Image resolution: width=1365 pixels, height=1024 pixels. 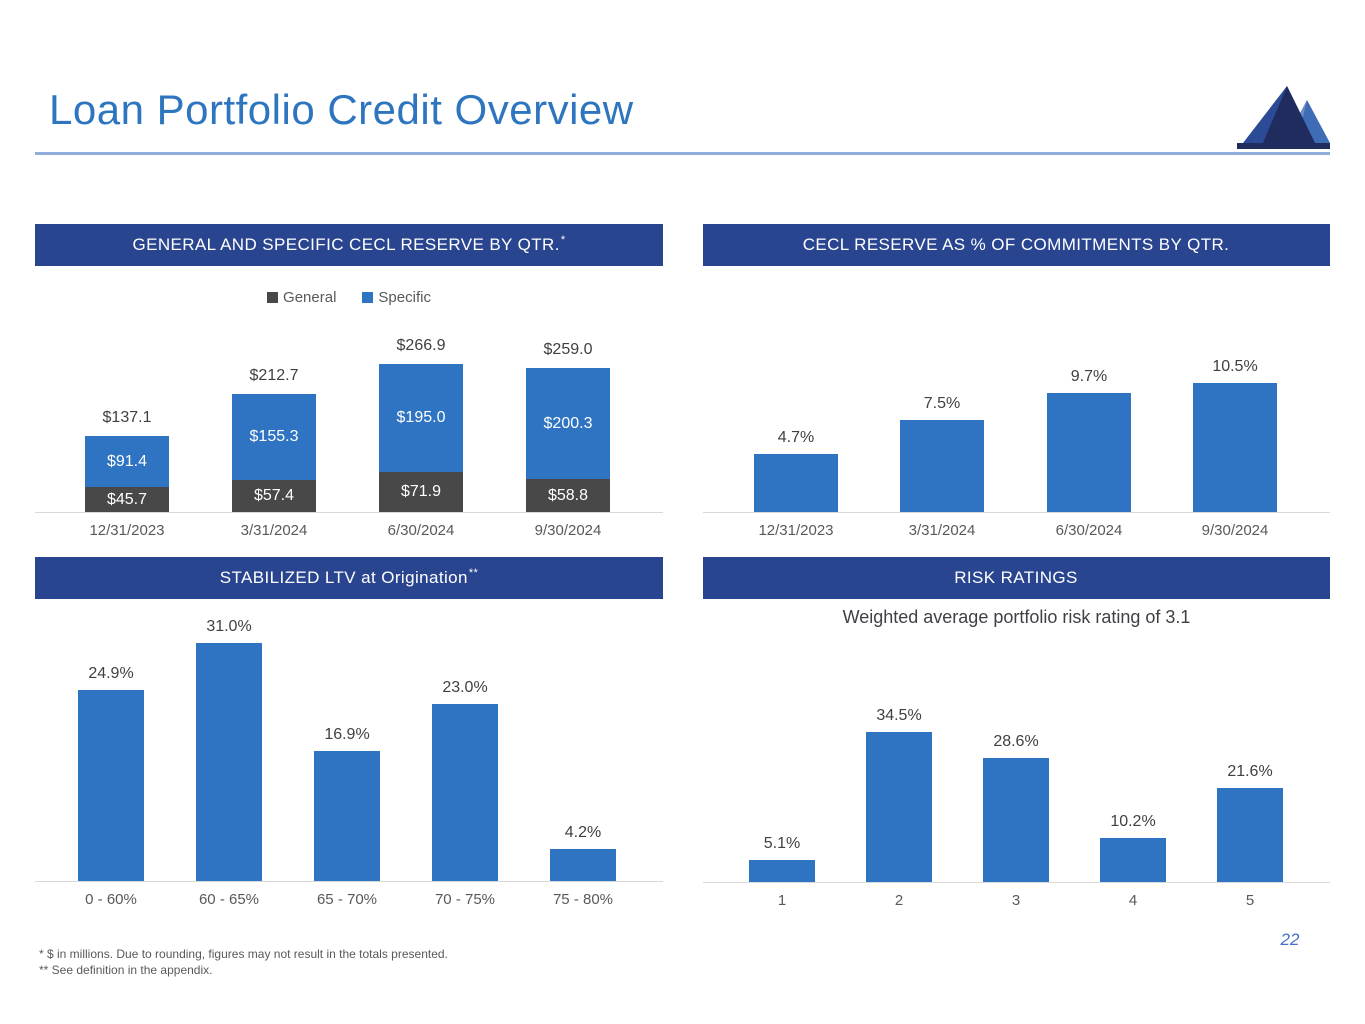 I want to click on category-label: 2, so click(x=899, y=900).